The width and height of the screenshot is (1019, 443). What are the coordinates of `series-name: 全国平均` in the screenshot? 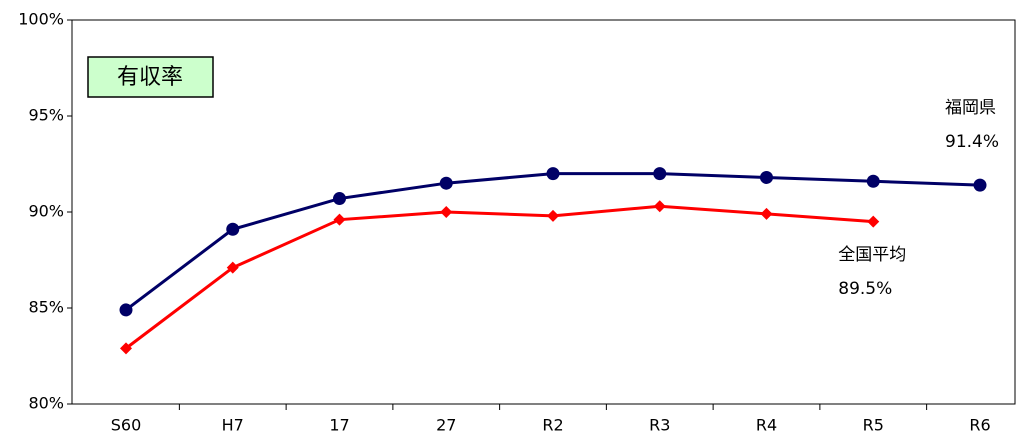 It's located at (872, 255).